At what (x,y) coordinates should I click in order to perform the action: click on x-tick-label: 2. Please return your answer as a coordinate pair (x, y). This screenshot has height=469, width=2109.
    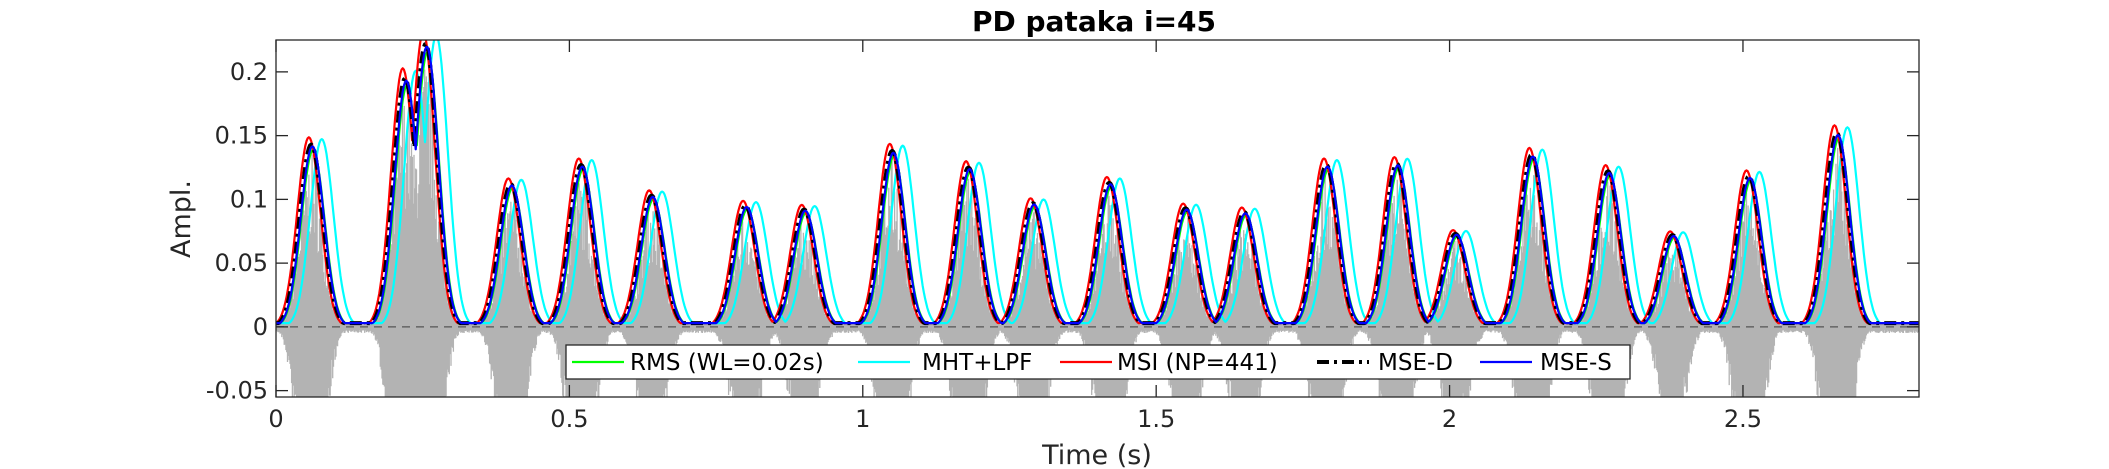
    Looking at the image, I should click on (1449, 419).